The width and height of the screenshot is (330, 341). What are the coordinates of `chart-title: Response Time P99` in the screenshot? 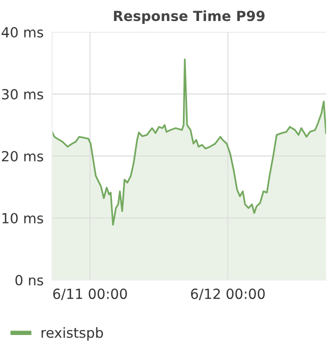 It's located at (189, 17).